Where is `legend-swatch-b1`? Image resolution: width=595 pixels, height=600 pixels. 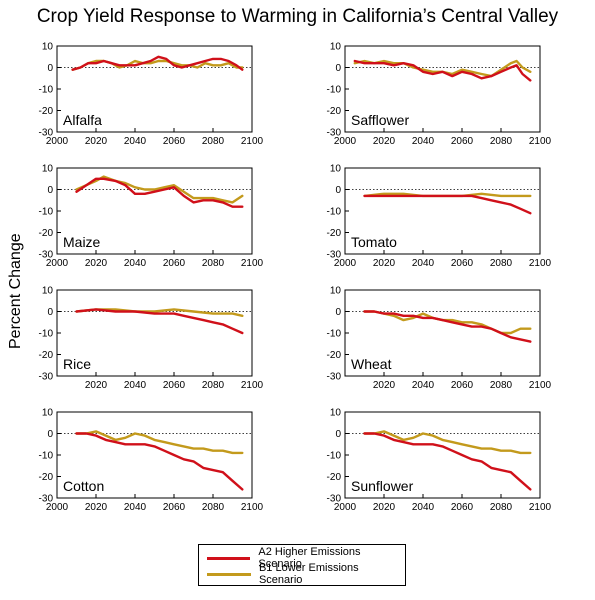
legend-swatch-b1 is located at coordinates (229, 574).